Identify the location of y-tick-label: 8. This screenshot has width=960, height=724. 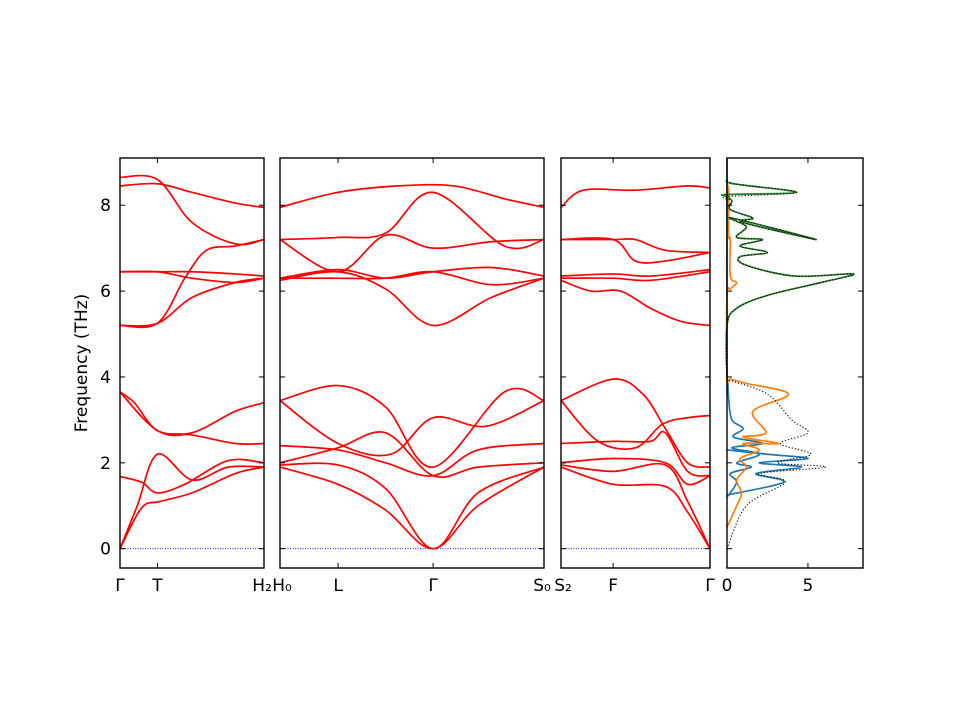
(105, 206).